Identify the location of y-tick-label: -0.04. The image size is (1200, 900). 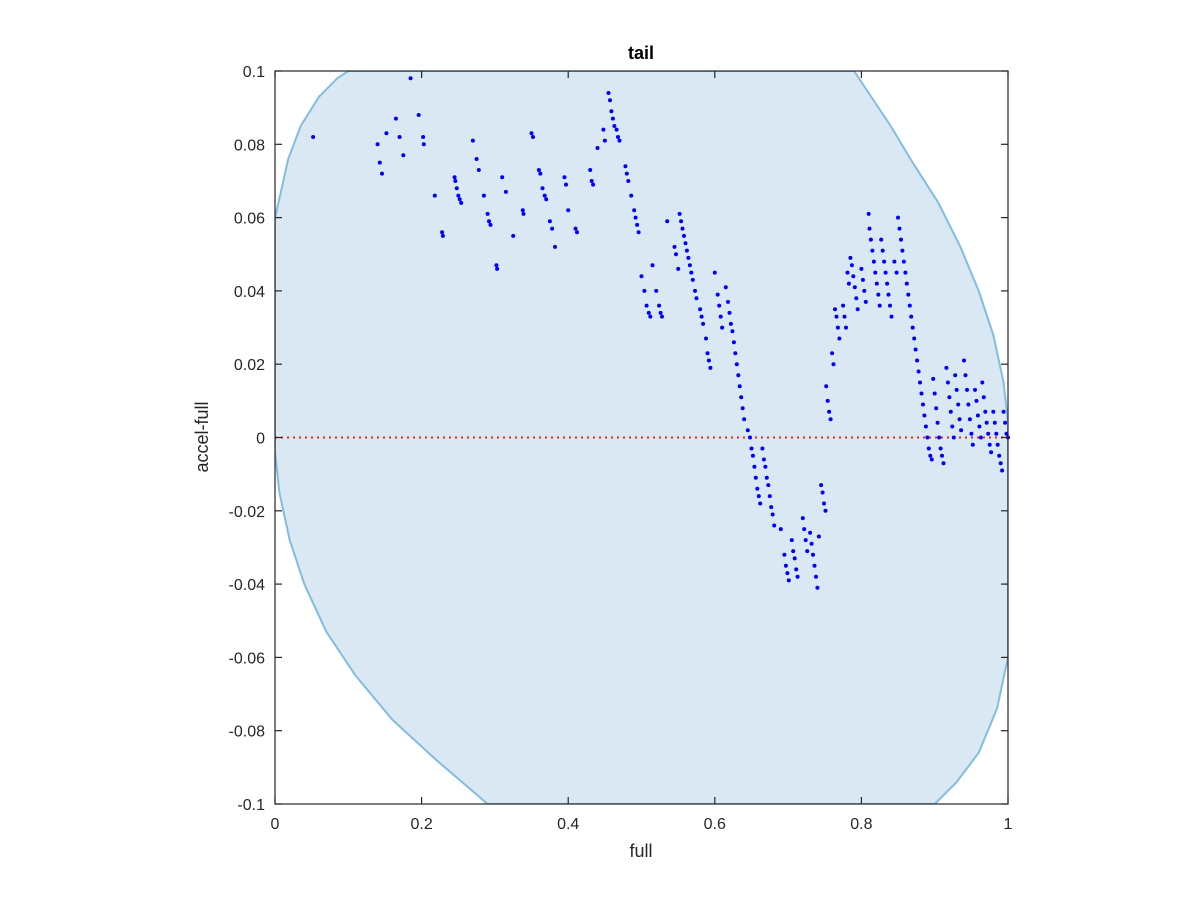
(247, 585).